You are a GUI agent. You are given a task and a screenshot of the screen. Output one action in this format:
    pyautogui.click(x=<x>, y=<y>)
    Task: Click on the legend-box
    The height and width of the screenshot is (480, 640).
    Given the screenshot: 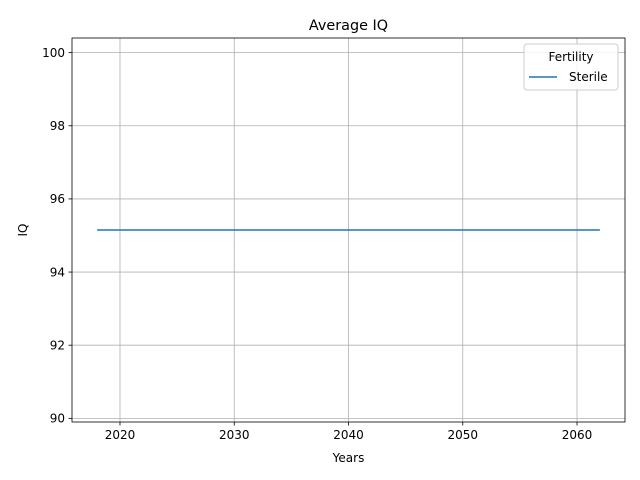 What is the action you would take?
    pyautogui.click(x=571, y=67)
    